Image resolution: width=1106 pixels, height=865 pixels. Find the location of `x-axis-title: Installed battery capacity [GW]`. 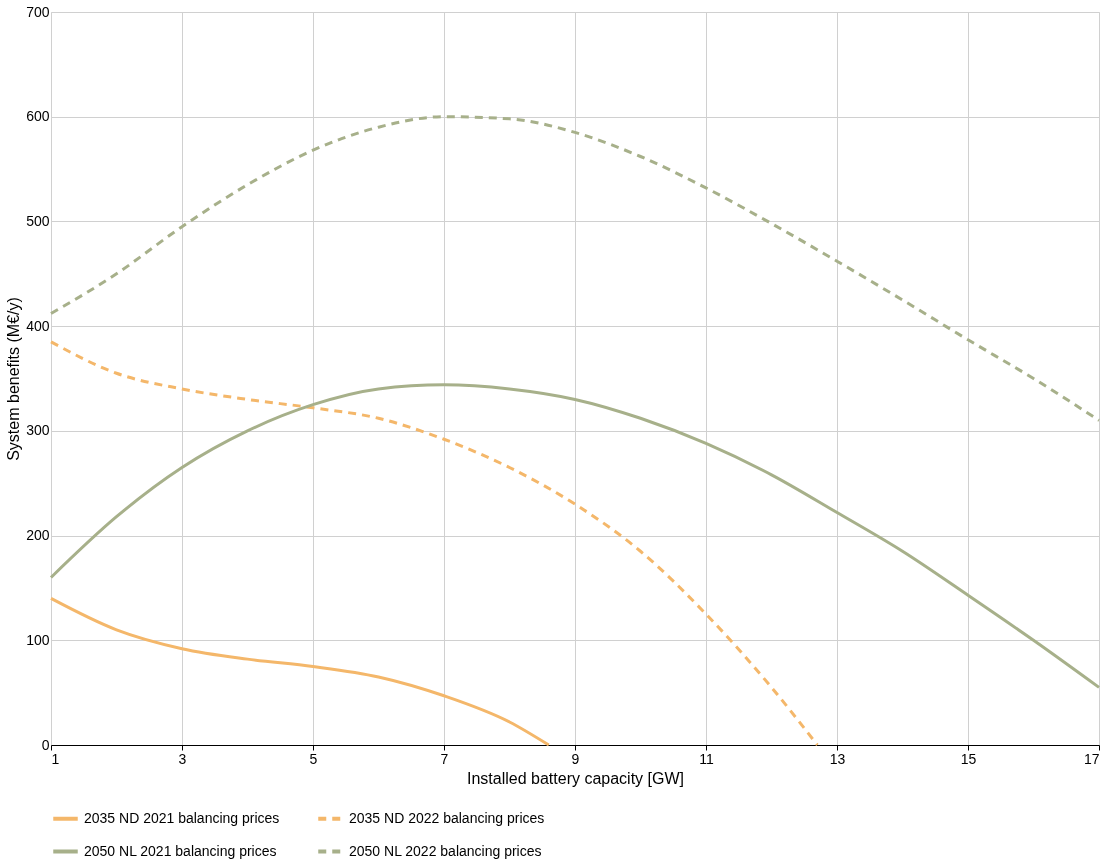

x-axis-title: Installed battery capacity [GW] is located at coordinates (575, 778).